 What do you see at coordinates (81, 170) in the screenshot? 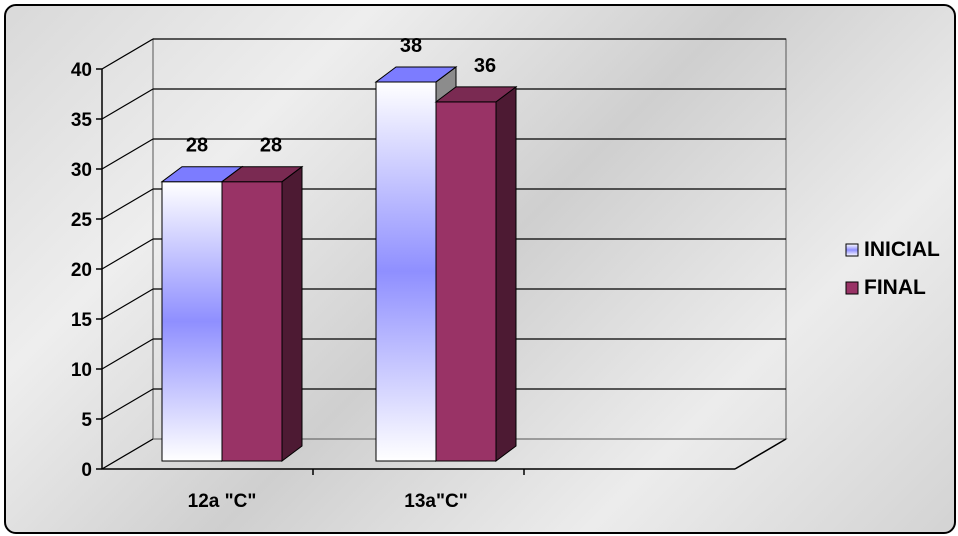
I see `y-tick-label: 30` at bounding box center [81, 170].